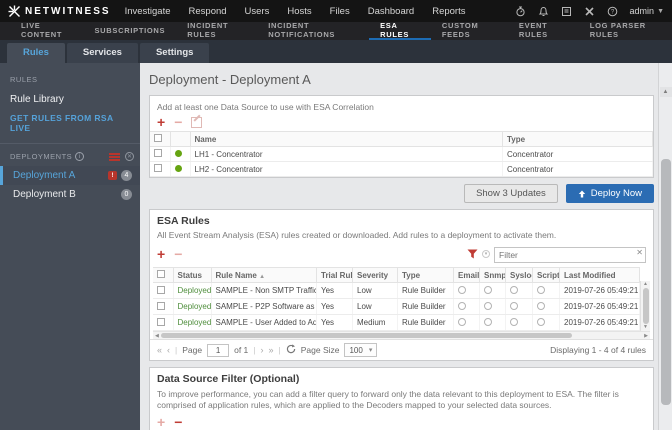  I want to click on horizontal-scroll-thumb, so click(366, 335).